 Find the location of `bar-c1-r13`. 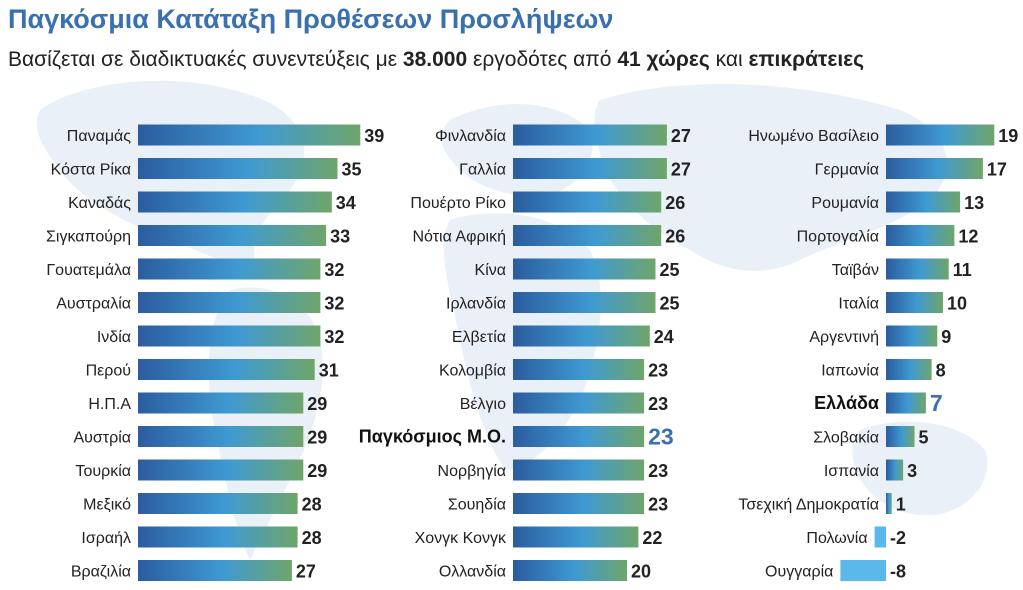

bar-c1-r13 is located at coordinates (218, 537).